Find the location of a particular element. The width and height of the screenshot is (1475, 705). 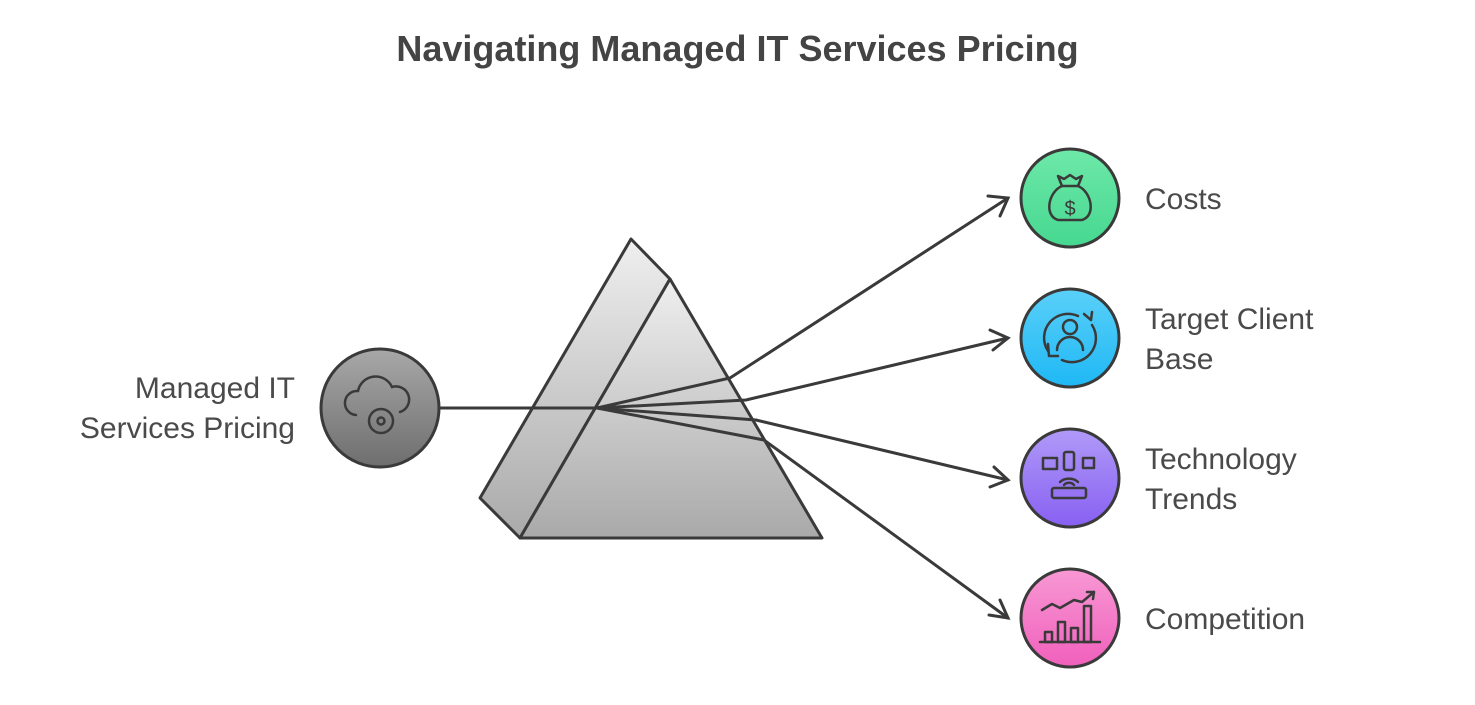

costs-node is located at coordinates (1070, 198).